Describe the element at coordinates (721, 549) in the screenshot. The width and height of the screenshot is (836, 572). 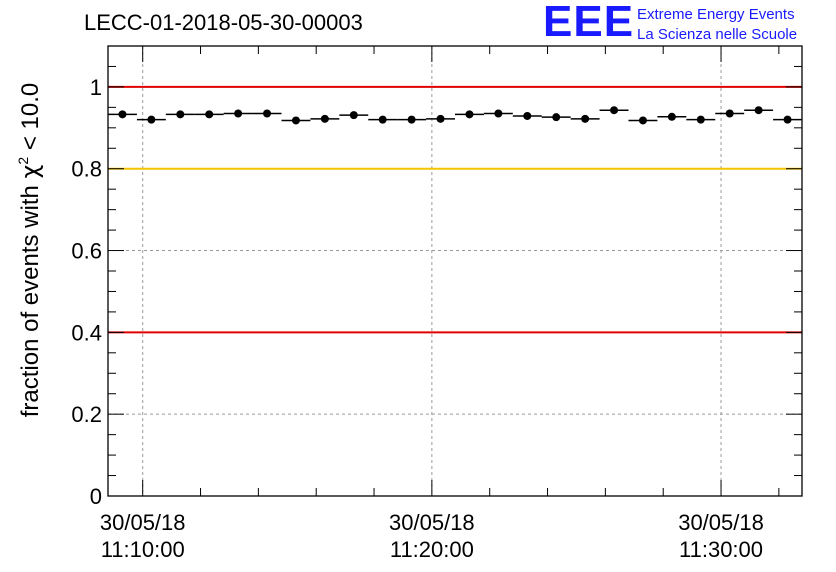
I see `x-tick-label-time: 11:30:00` at that location.